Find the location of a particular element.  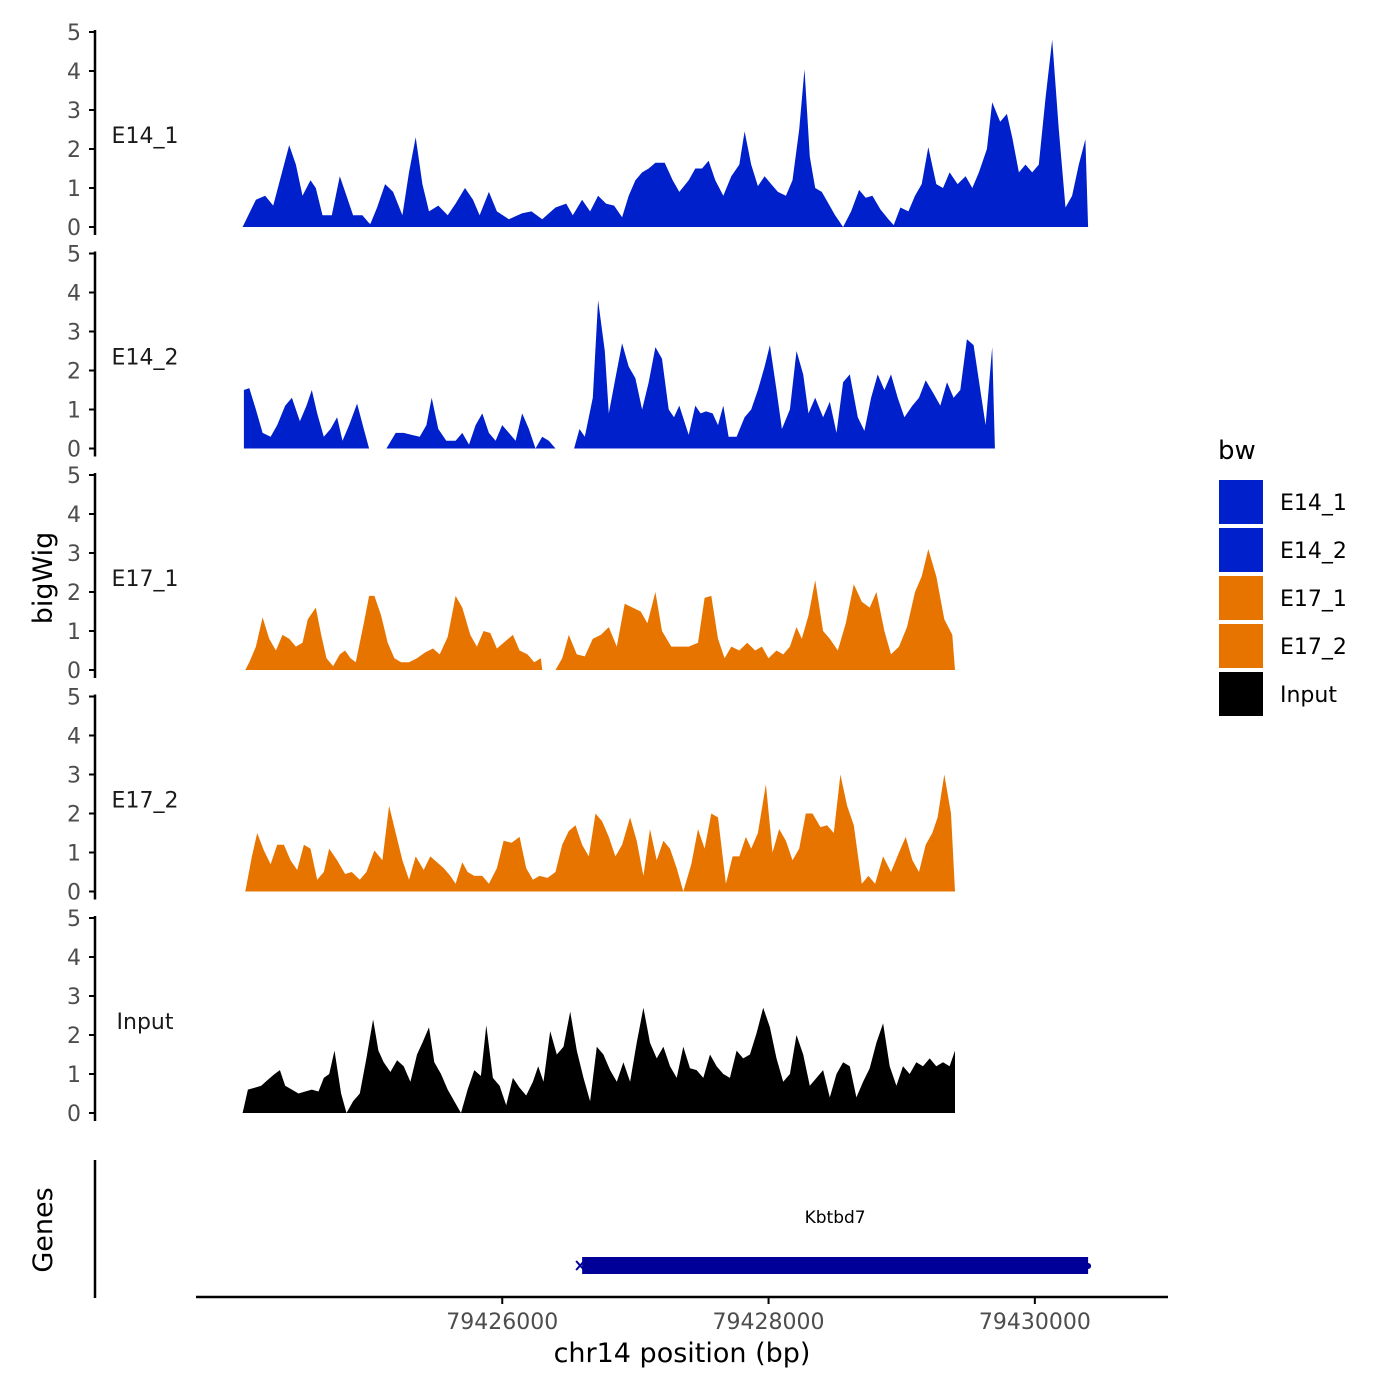

x-axis-title: chr14 position (bp) is located at coordinates (682, 1353).